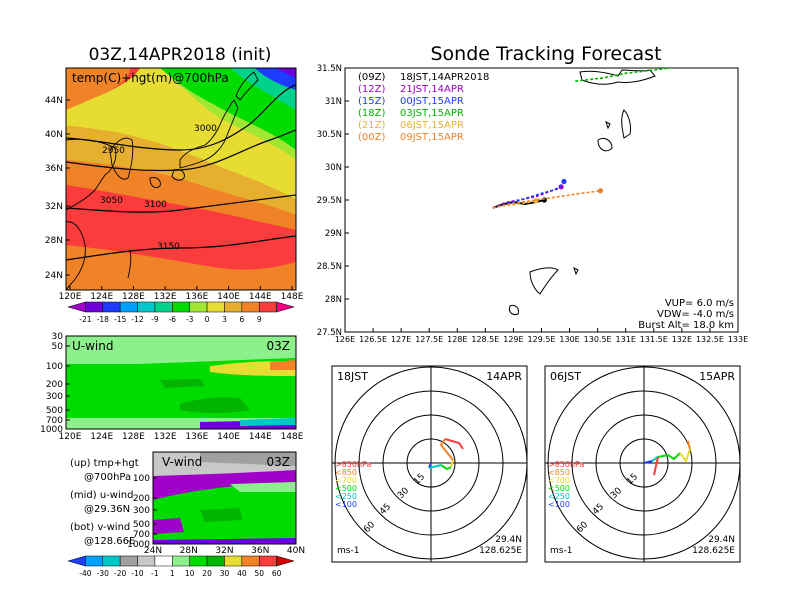 The image size is (792, 612). I want to click on contour-label: 3150, so click(168, 247).